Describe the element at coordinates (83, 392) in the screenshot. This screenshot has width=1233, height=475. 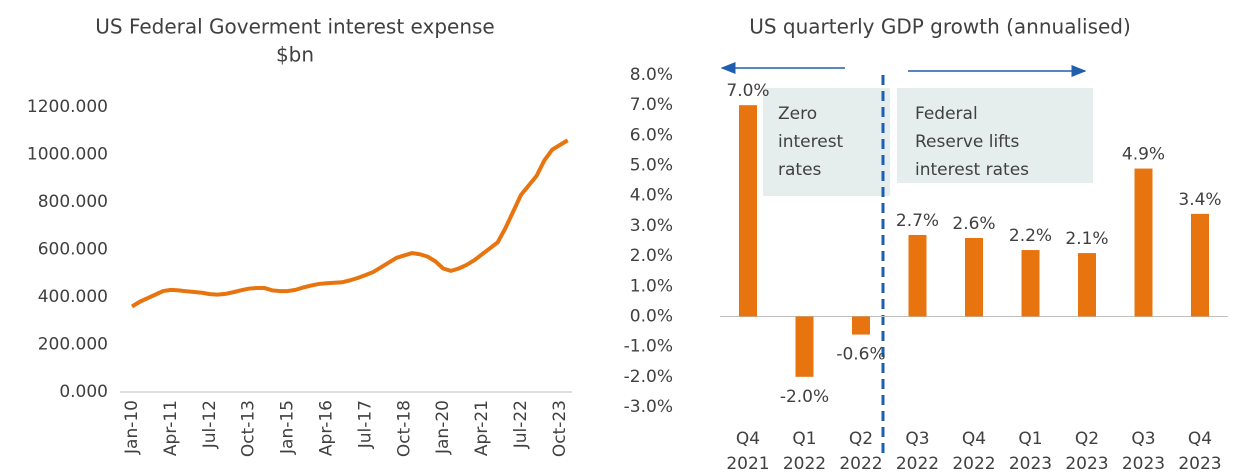
I see `y-tick-label: 0.000` at that location.